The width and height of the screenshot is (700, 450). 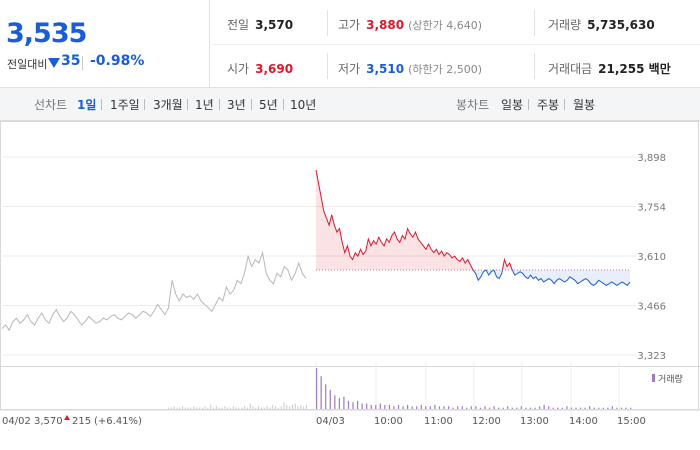 I want to click on tab-3month: 3개월, so click(x=168, y=105).